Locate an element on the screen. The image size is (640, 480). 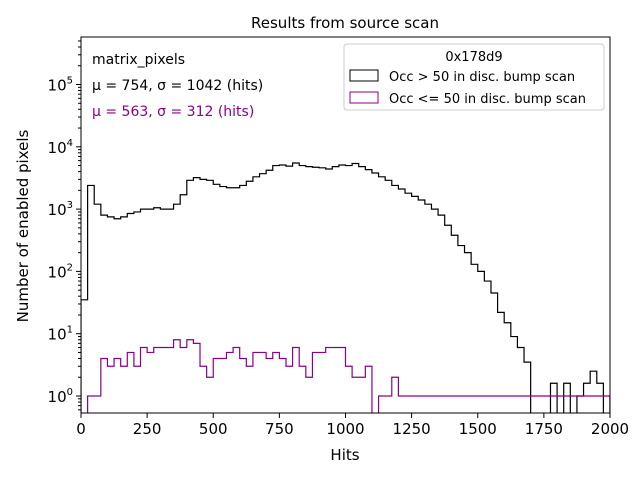
y-tick-label: 10⁰ is located at coordinates (60, 396).